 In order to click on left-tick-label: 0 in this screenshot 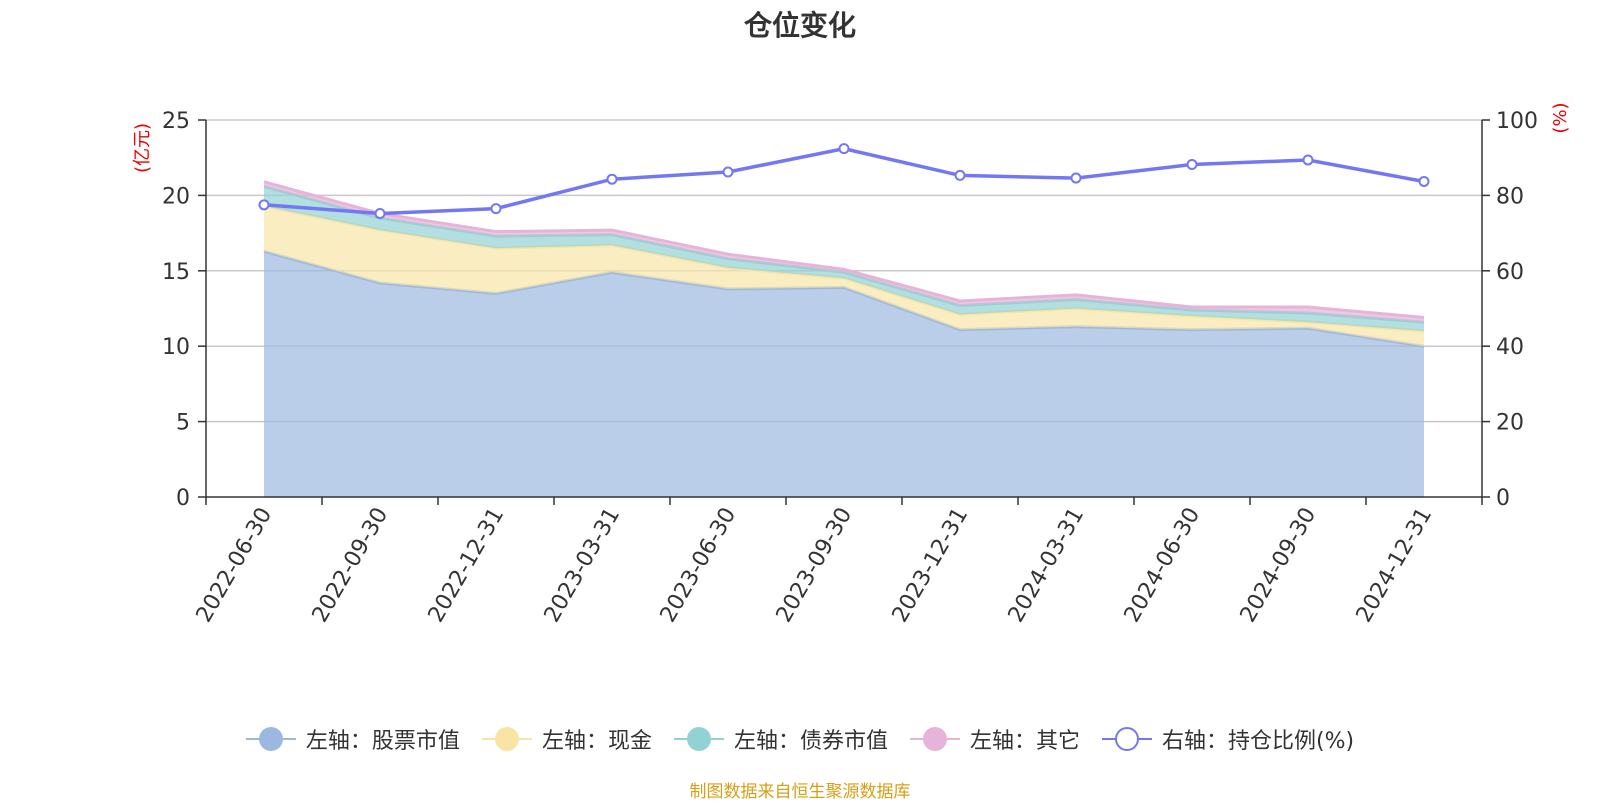, I will do `click(183, 498)`.